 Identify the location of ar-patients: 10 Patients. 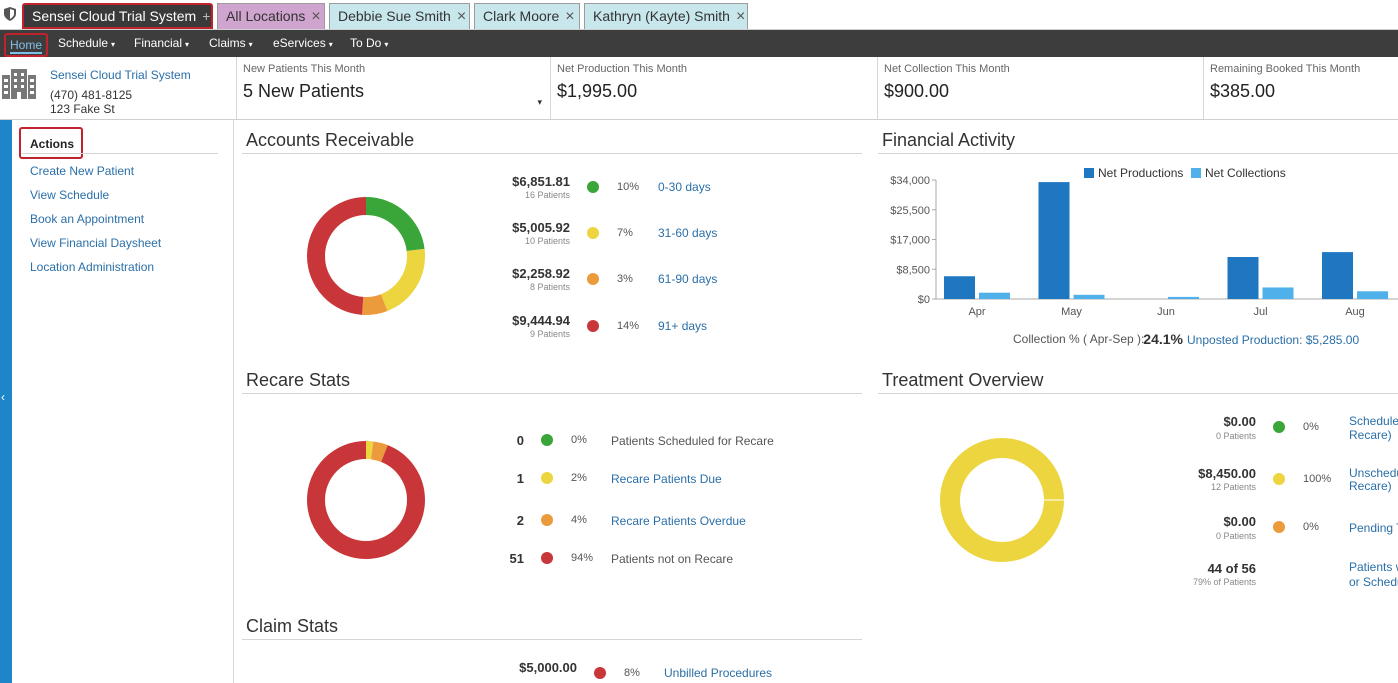
(547, 241).